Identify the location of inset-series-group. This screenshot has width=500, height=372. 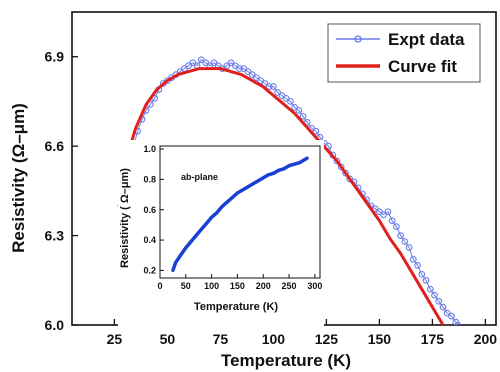
(240, 214).